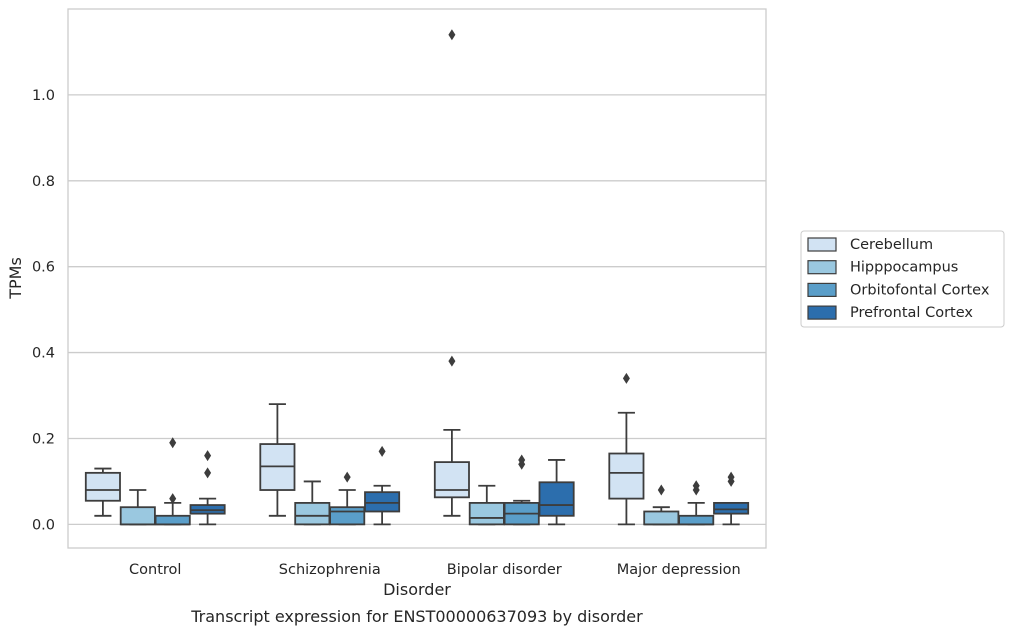  What do you see at coordinates (920, 290) in the screenshot?
I see `legend-label: Orbitofontal Cortex` at bounding box center [920, 290].